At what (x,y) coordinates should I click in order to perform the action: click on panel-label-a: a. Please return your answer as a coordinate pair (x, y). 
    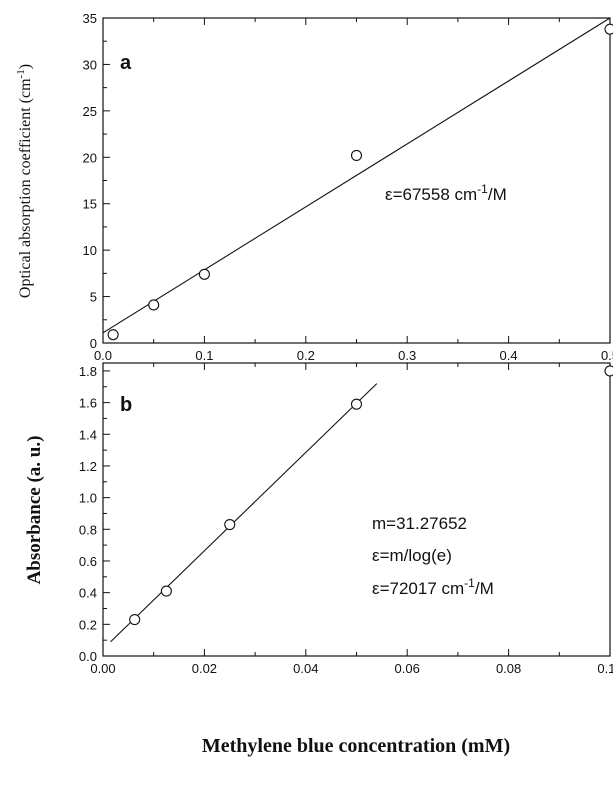
    Looking at the image, I should click on (126, 63).